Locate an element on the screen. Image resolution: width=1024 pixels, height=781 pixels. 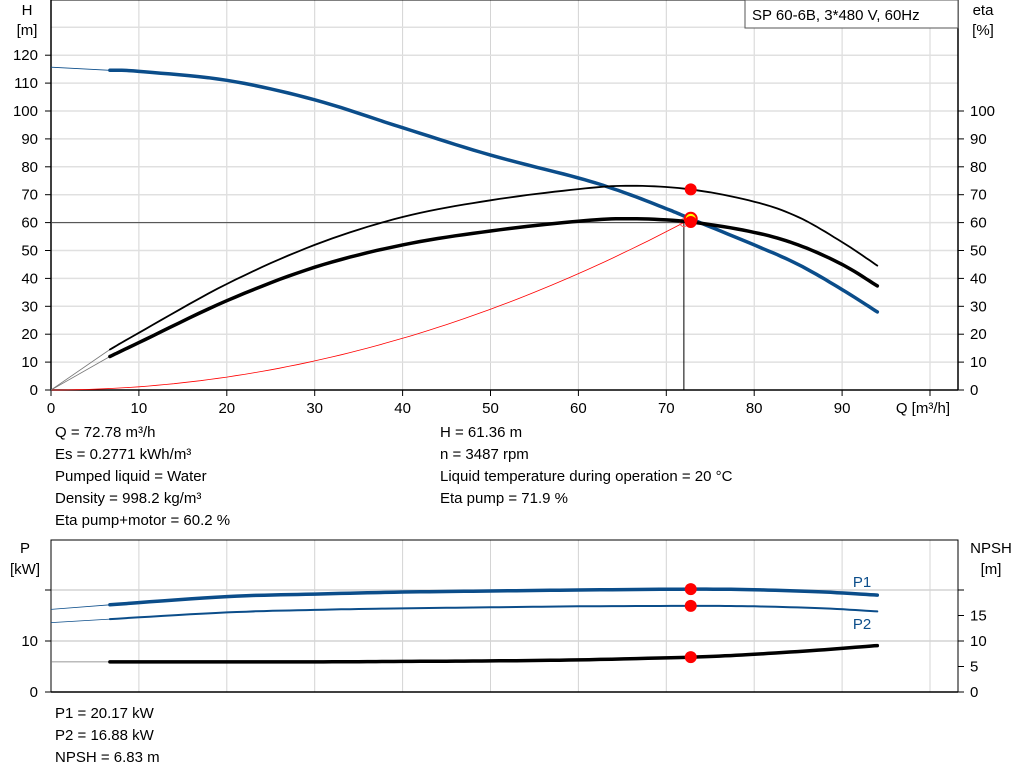
p1-duty-marker is located at coordinates (690, 589).